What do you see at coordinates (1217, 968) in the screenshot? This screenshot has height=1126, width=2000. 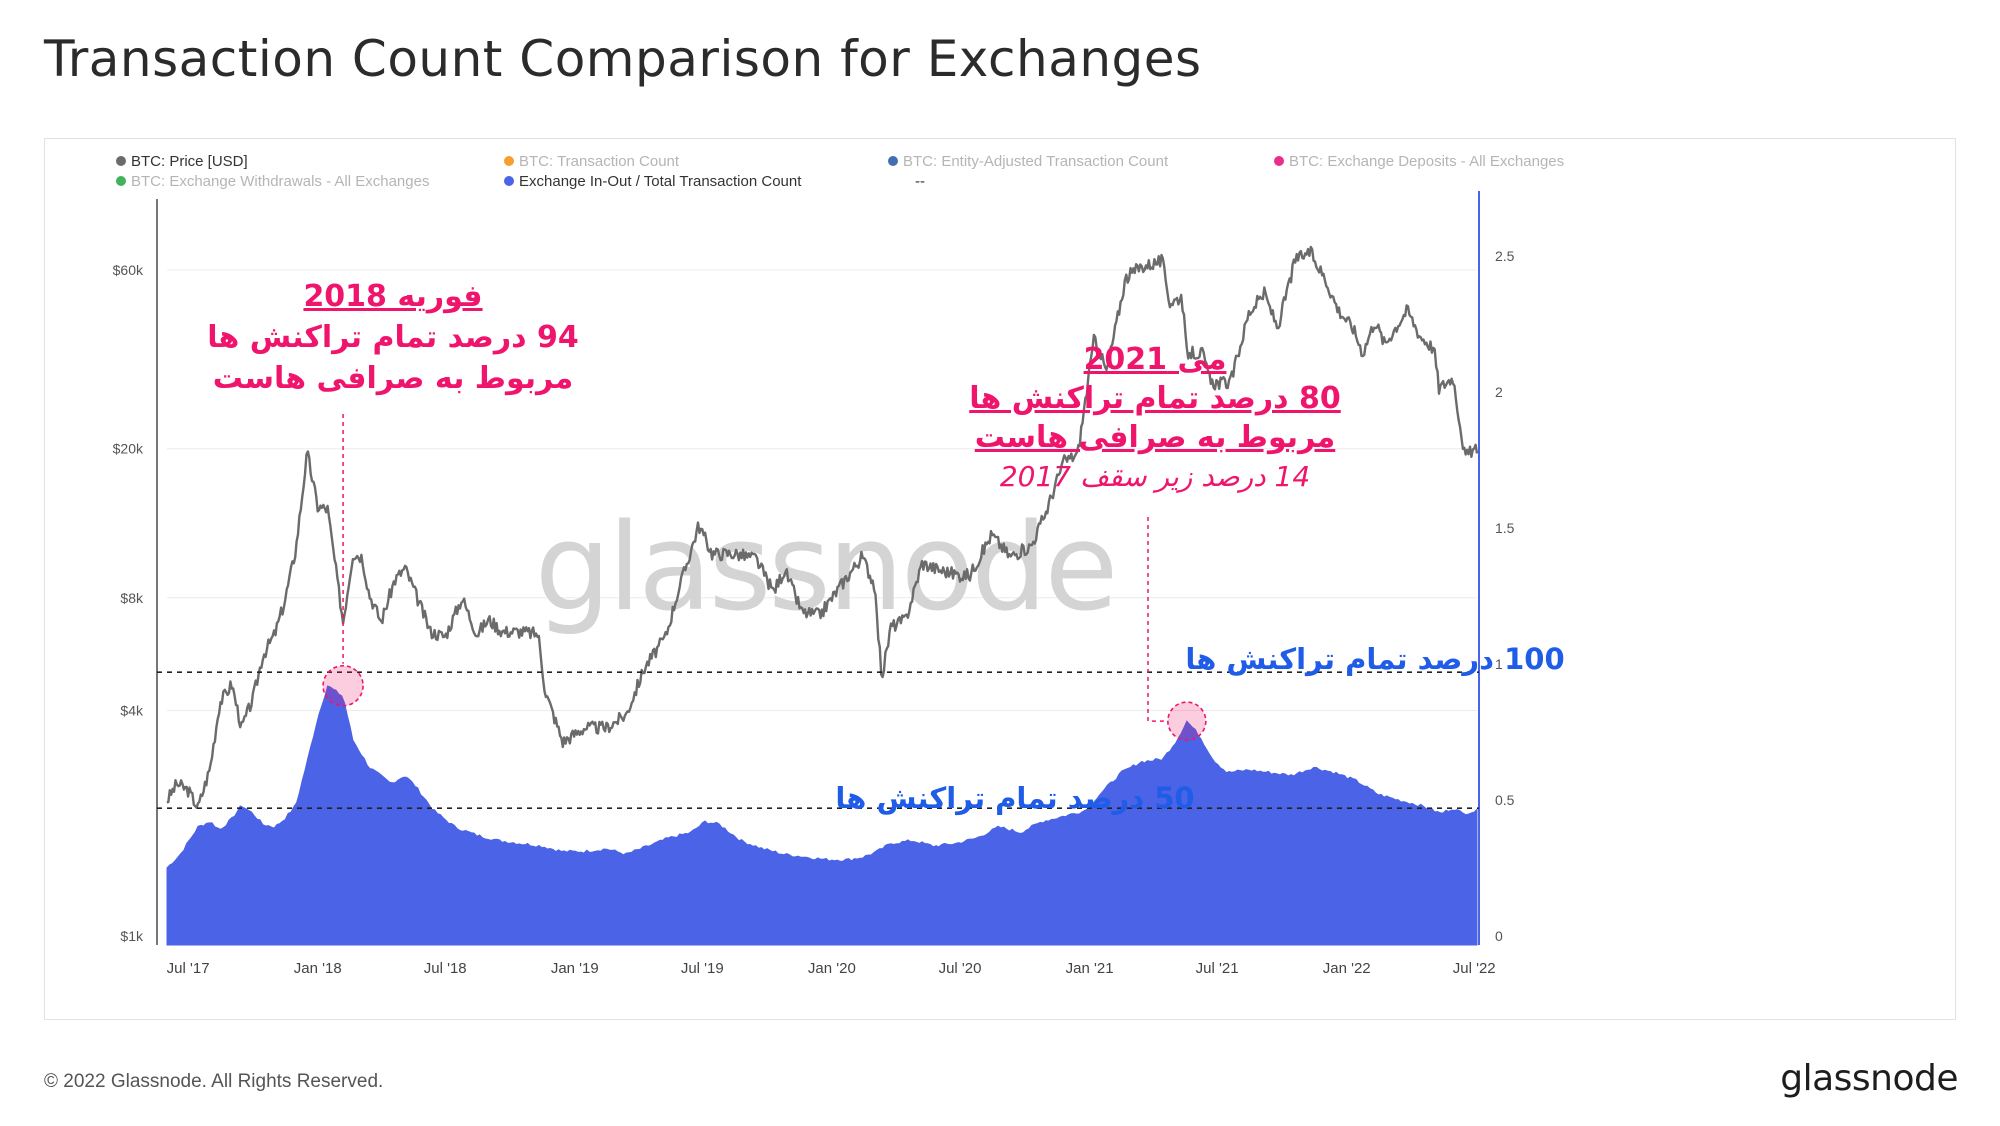 I see `x-tick-label: Jul '21` at bounding box center [1217, 968].